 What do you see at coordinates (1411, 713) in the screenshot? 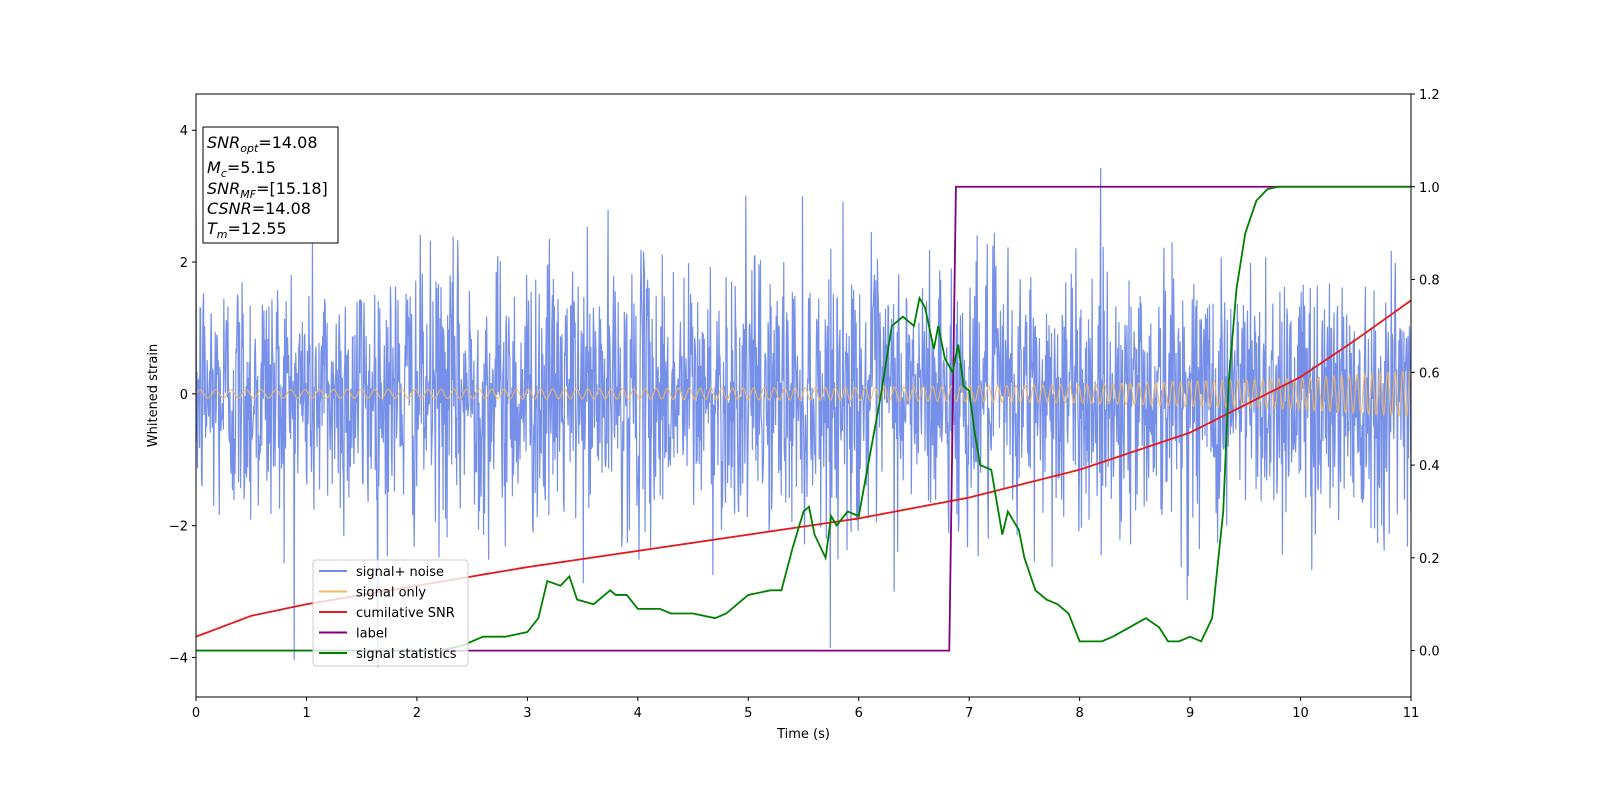
I see `x-tick-label: 11` at bounding box center [1411, 713].